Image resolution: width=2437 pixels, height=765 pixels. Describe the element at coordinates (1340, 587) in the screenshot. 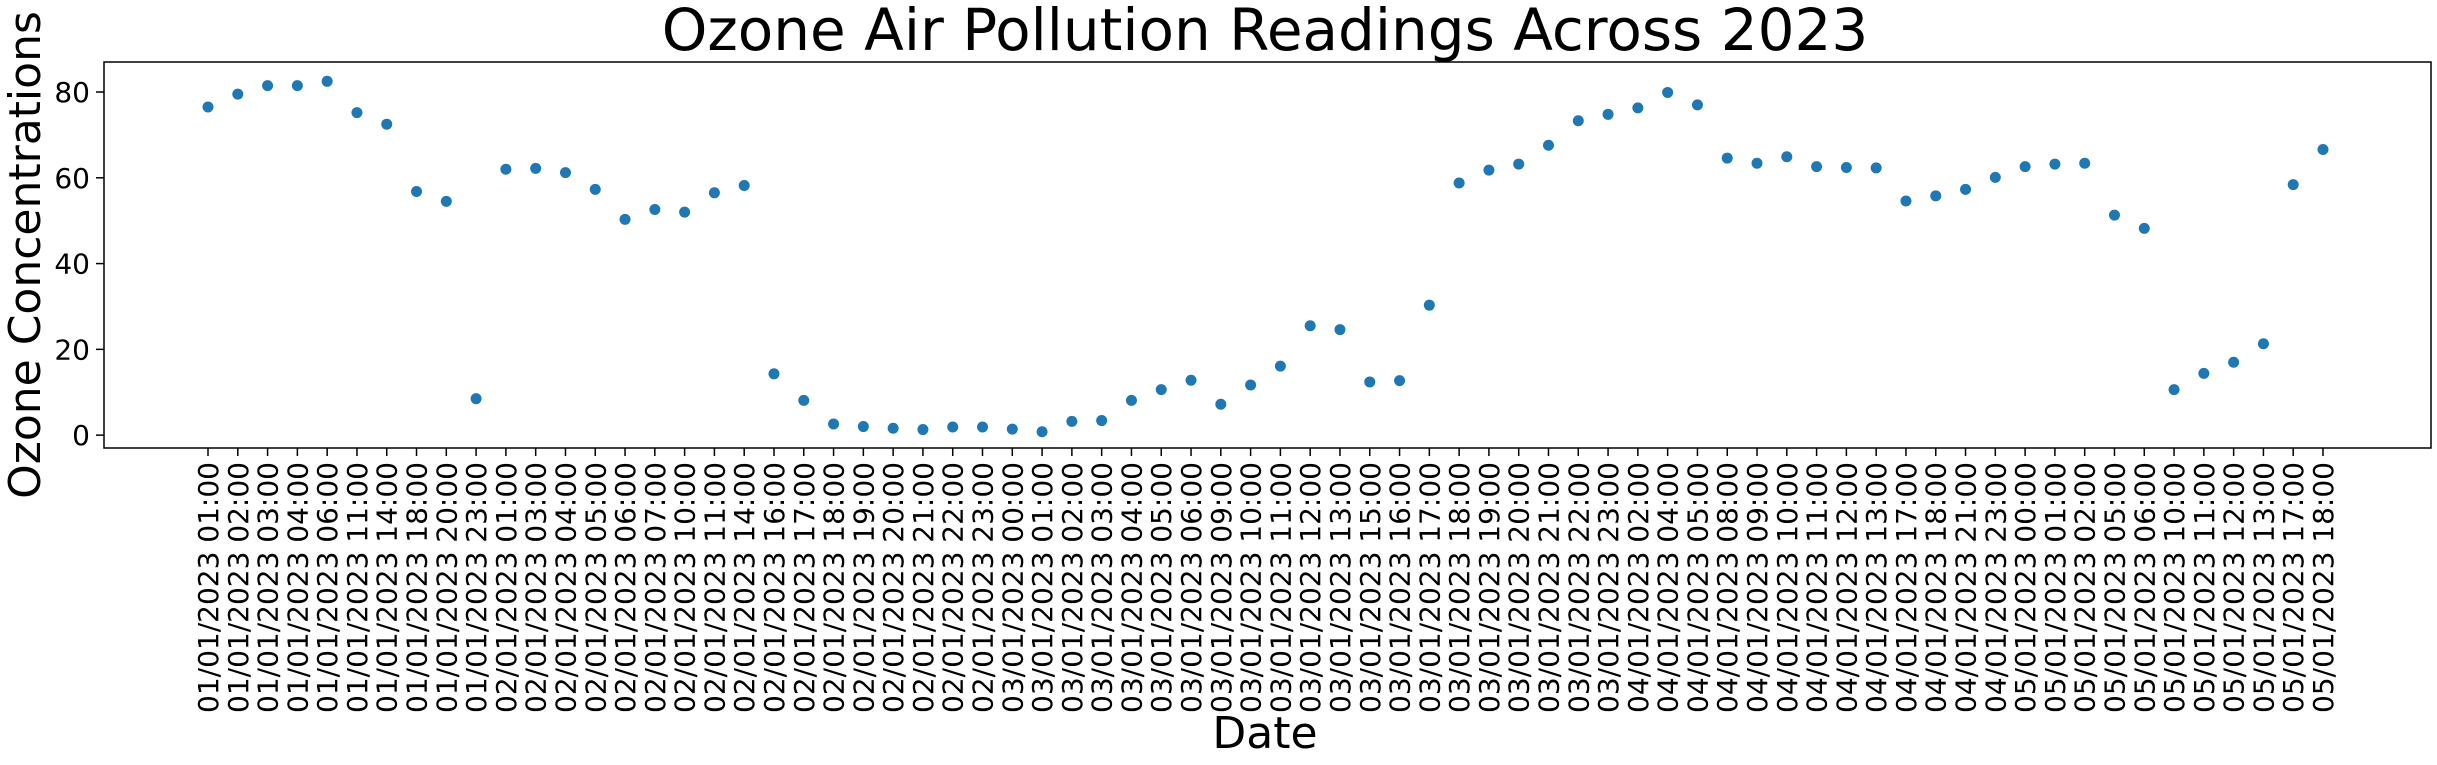

I see `x-tick-label: 03/01/2023 13:00` at that location.